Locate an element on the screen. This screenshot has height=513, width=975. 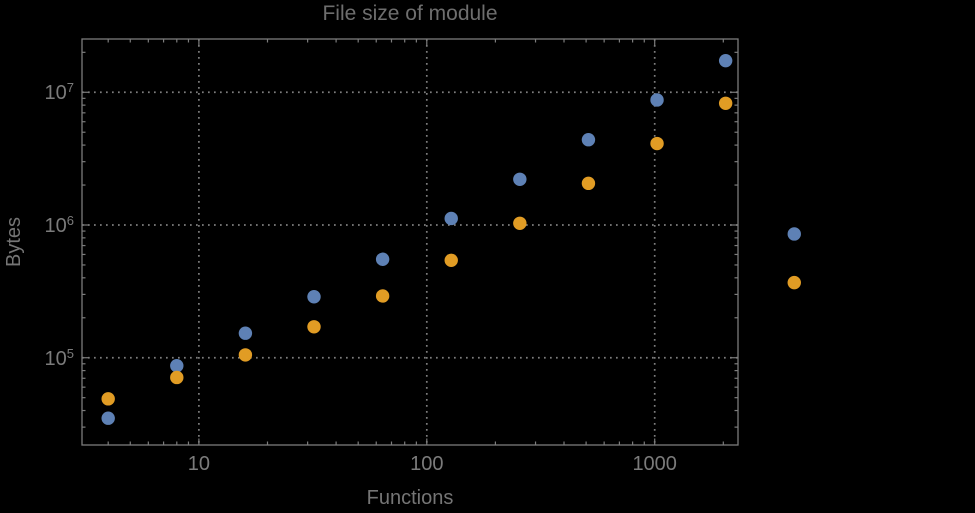
y-tick-label-1e5: 105 is located at coordinates (37, 359).